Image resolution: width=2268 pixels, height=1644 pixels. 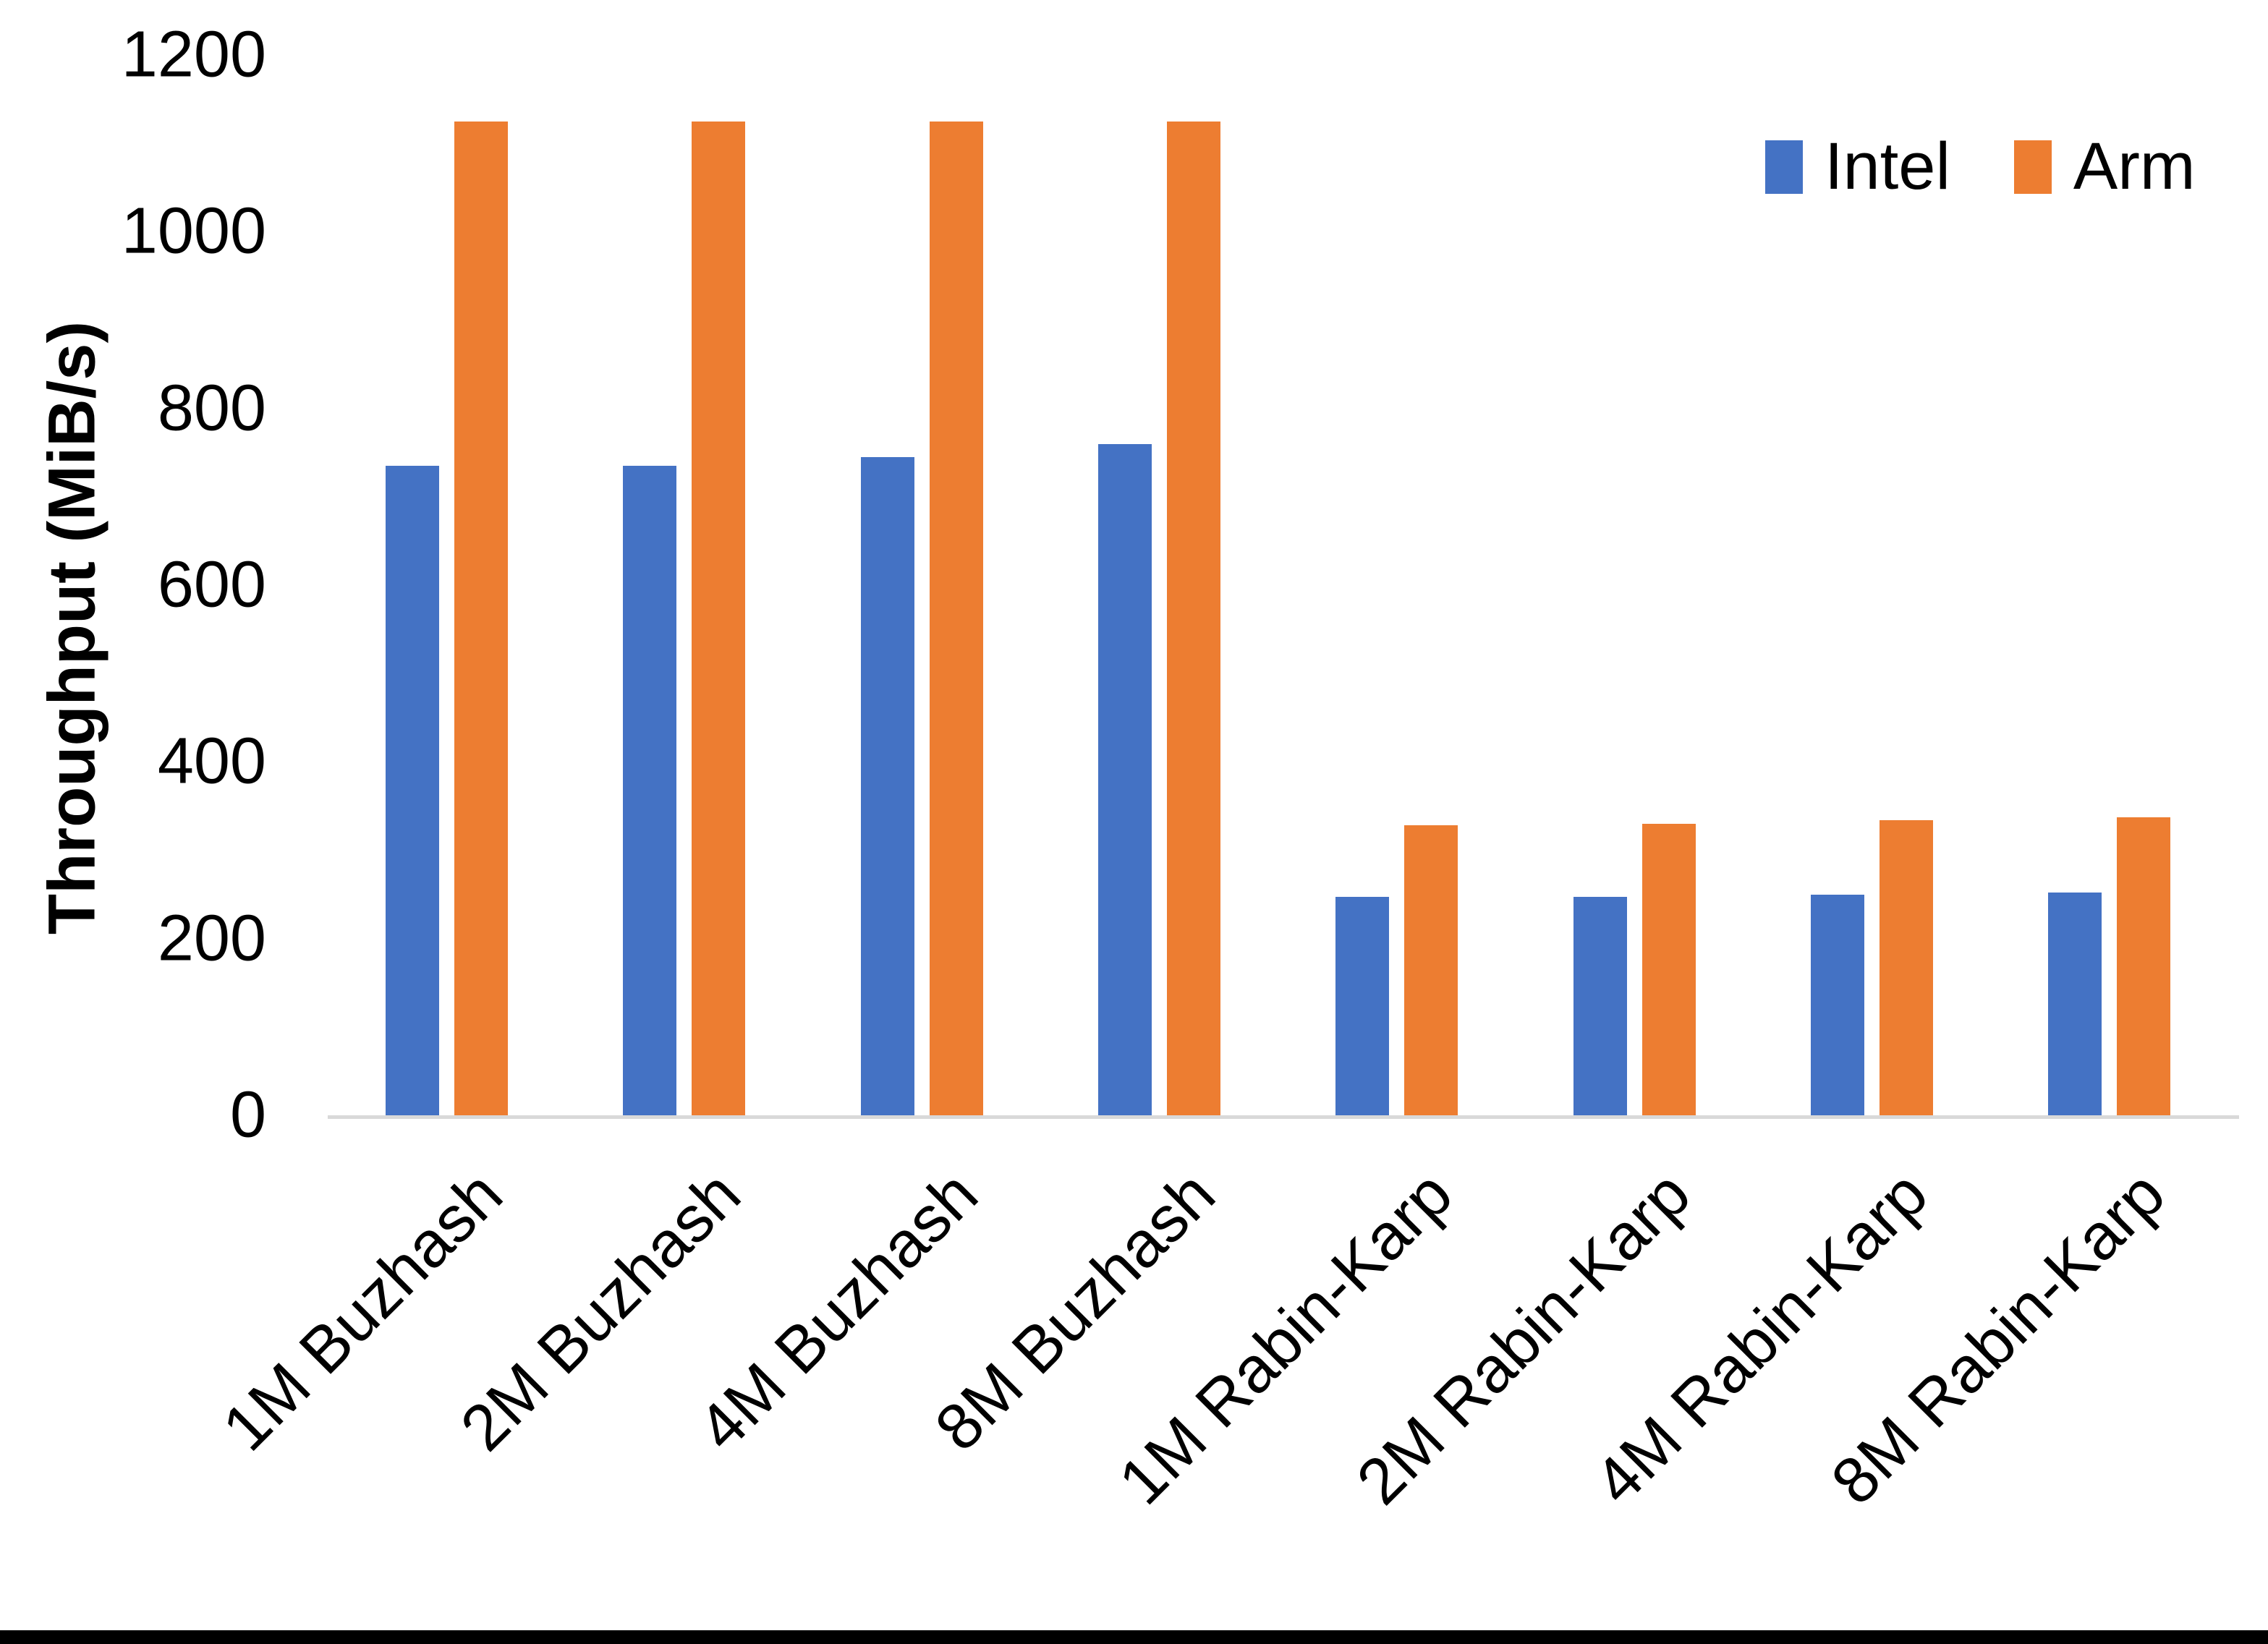 I want to click on legend-swatch-intel, so click(x=1784, y=167).